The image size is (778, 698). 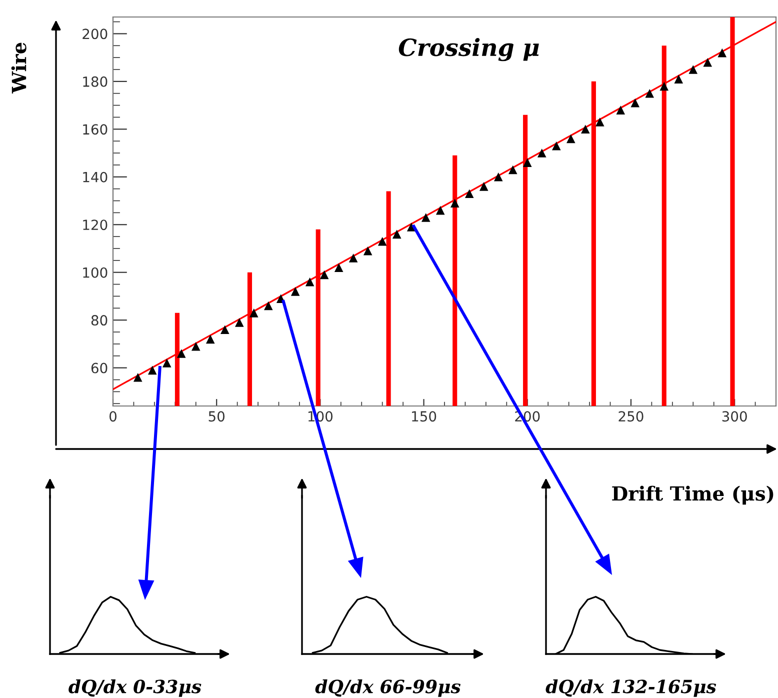 I want to click on x-tick-label: 250, so click(x=631, y=416).